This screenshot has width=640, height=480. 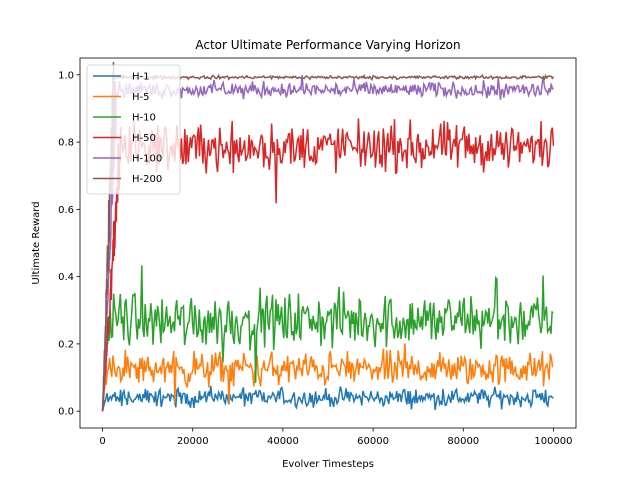 I want to click on legend-label-h-200: H-200, so click(x=147, y=179).